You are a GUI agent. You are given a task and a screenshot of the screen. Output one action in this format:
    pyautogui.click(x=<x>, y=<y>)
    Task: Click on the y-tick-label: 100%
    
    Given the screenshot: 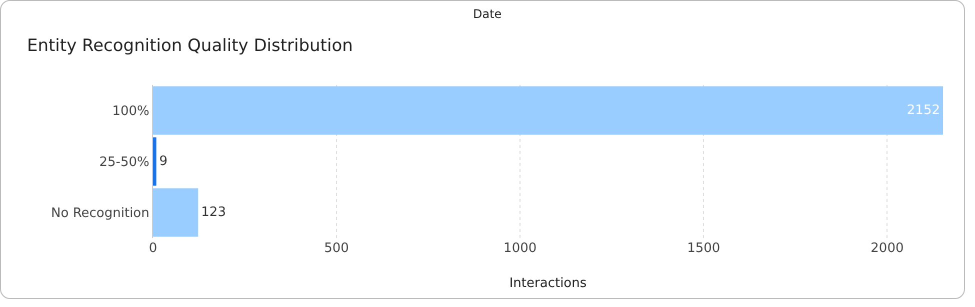 What is the action you would take?
    pyautogui.click(x=131, y=112)
    